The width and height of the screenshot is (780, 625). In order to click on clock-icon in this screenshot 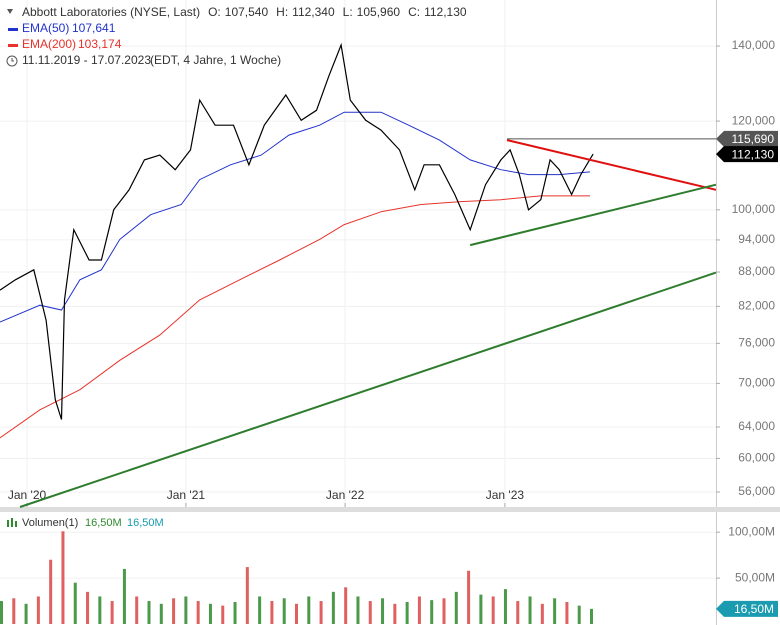, I will do `click(12, 61)`.